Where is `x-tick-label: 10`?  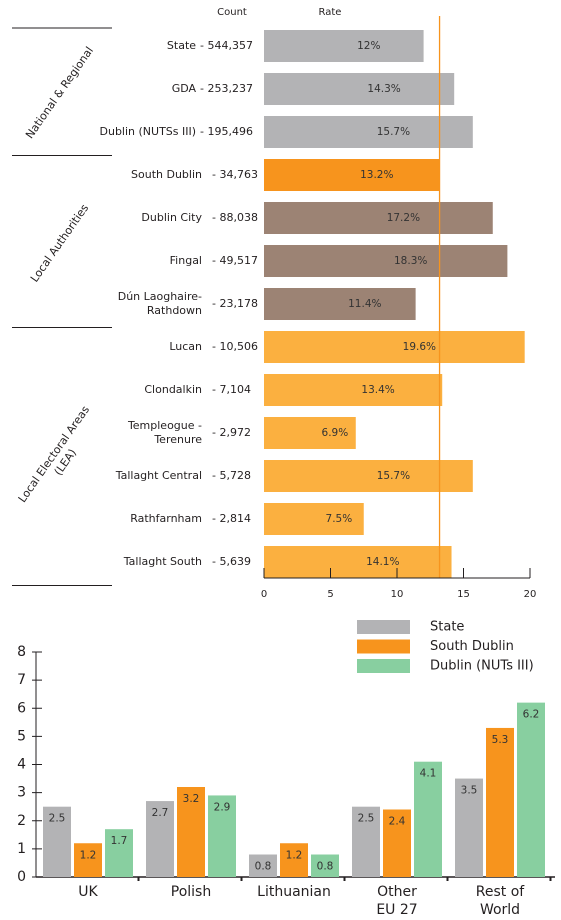 x-tick-label: 10 is located at coordinates (397, 594).